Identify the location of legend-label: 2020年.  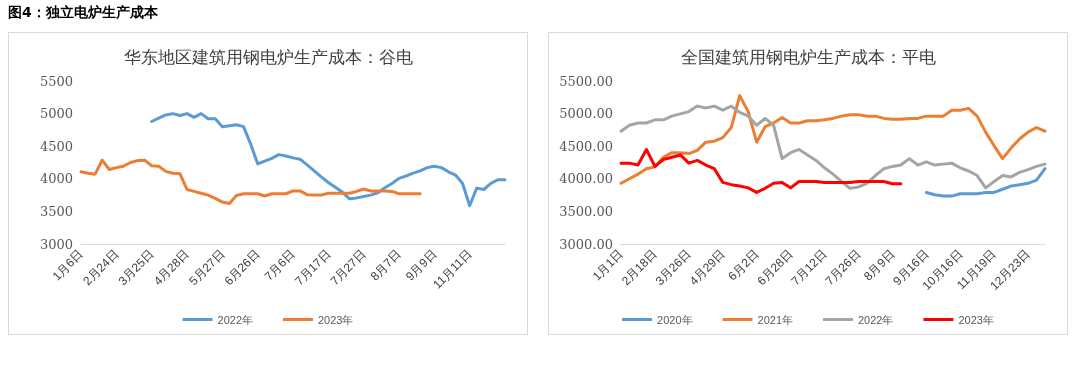
(675, 319).